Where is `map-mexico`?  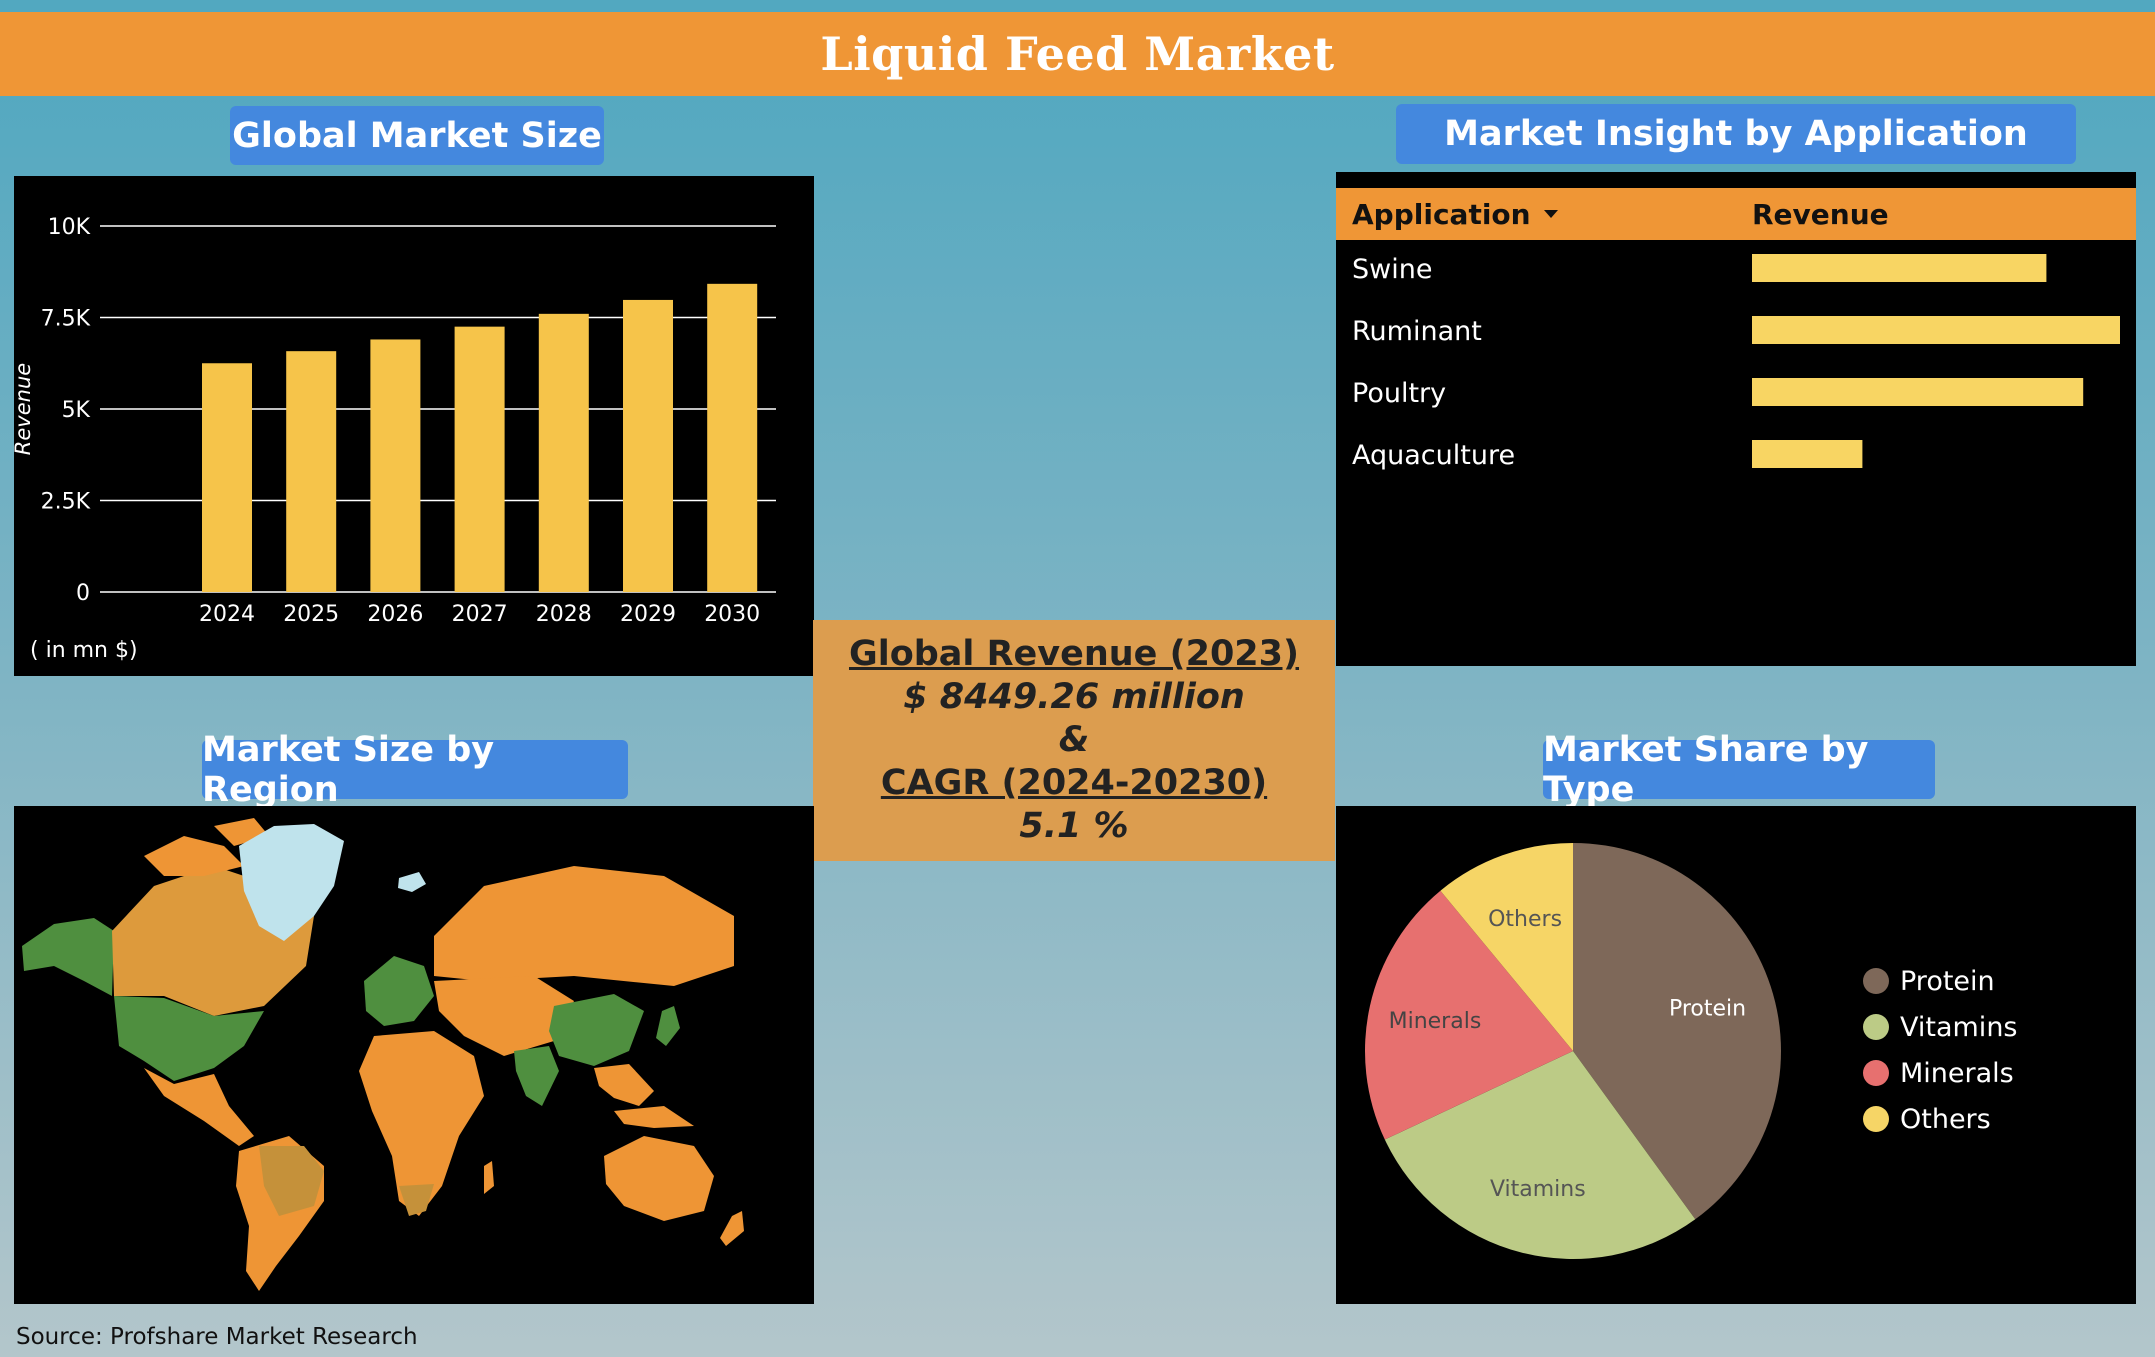 map-mexico is located at coordinates (199, 1107).